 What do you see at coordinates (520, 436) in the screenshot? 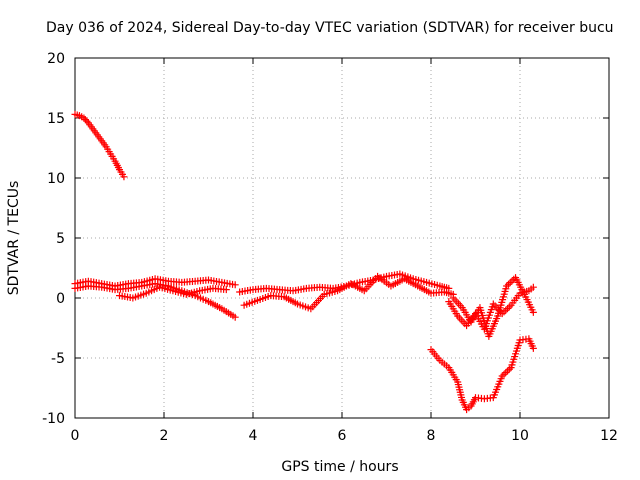
I see `x-tick-label: 10` at bounding box center [520, 436].